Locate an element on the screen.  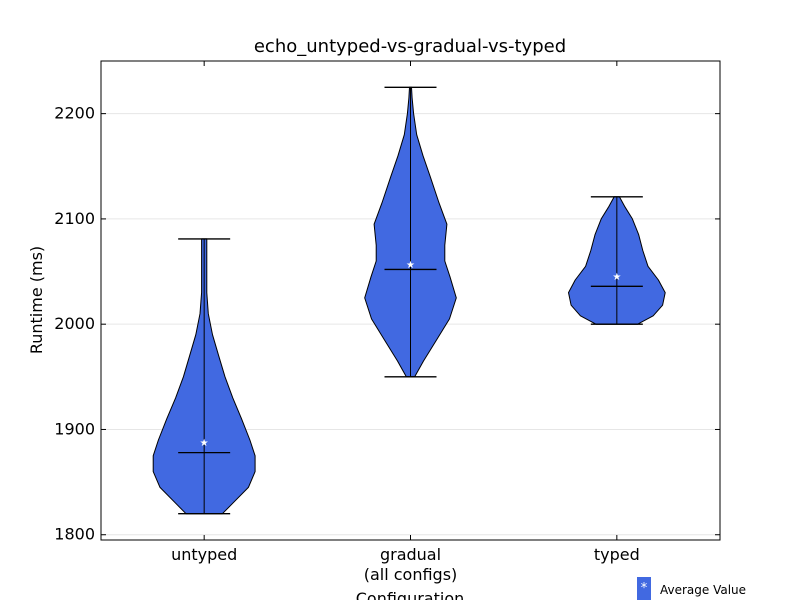
y-tick-label: 2200 is located at coordinates (74, 113).